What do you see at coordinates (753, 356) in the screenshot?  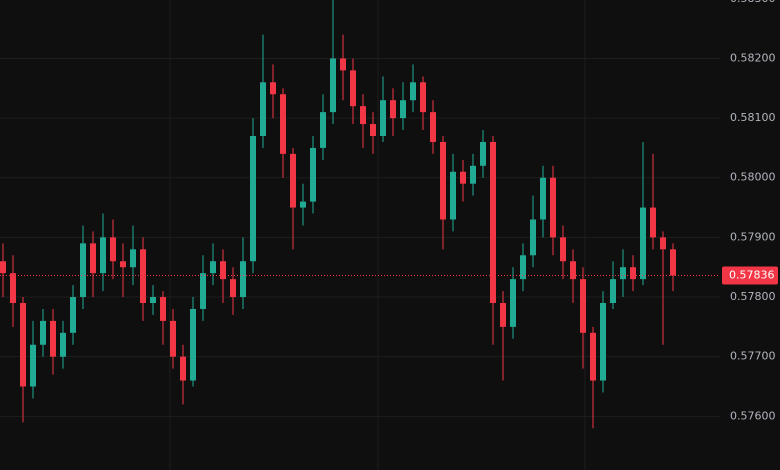 I see `y-tick-label: 0.57700` at bounding box center [753, 356].